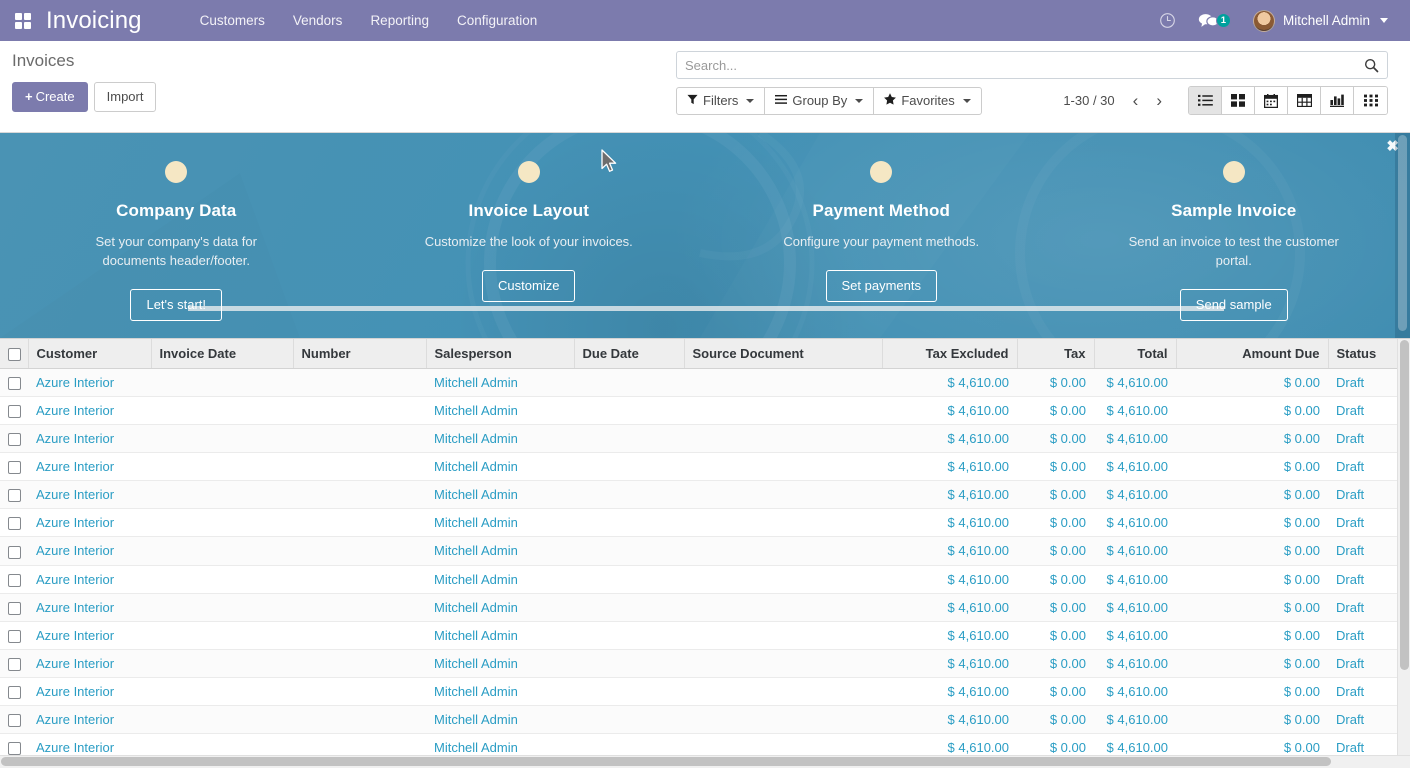 The image size is (1410, 768). I want to click on groupby-button: Group By, so click(819, 100).